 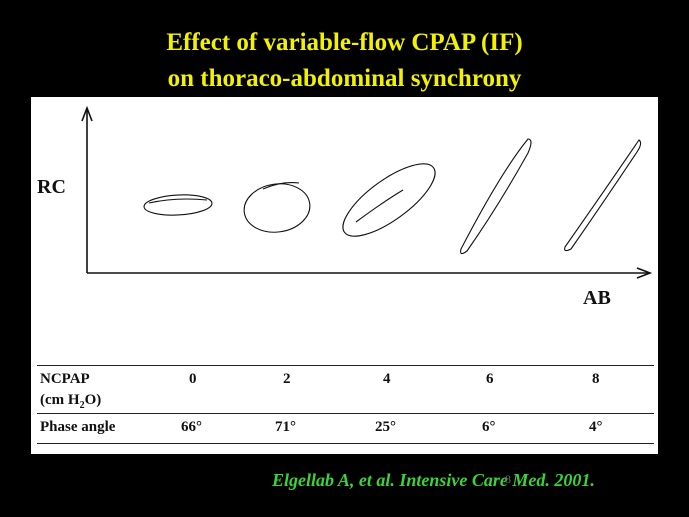 What do you see at coordinates (644, 273) in the screenshot?
I see `x-axis-arrow` at bounding box center [644, 273].